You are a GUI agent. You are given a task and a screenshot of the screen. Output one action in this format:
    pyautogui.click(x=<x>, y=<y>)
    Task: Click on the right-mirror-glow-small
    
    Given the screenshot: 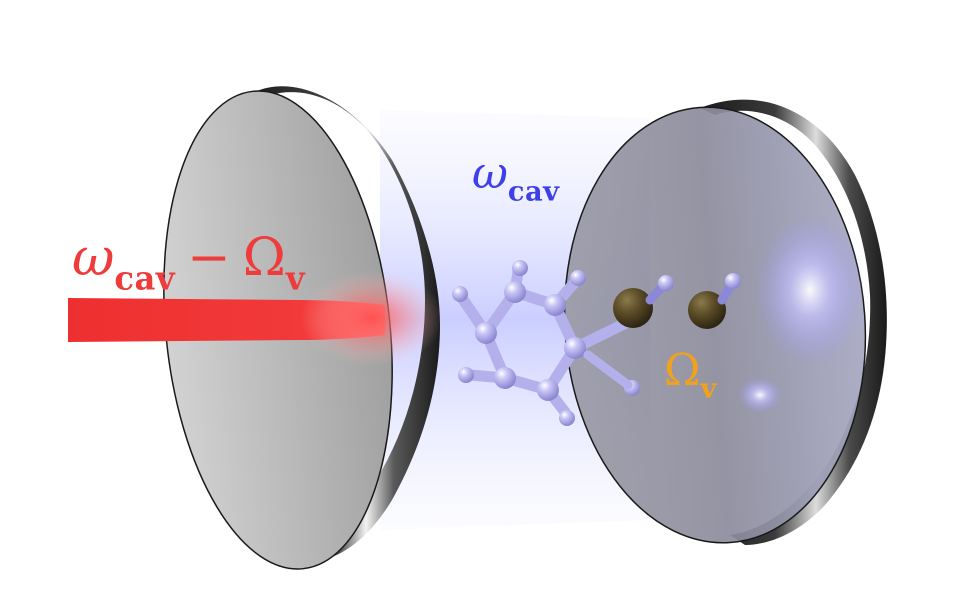 What is the action you would take?
    pyautogui.click(x=760, y=395)
    